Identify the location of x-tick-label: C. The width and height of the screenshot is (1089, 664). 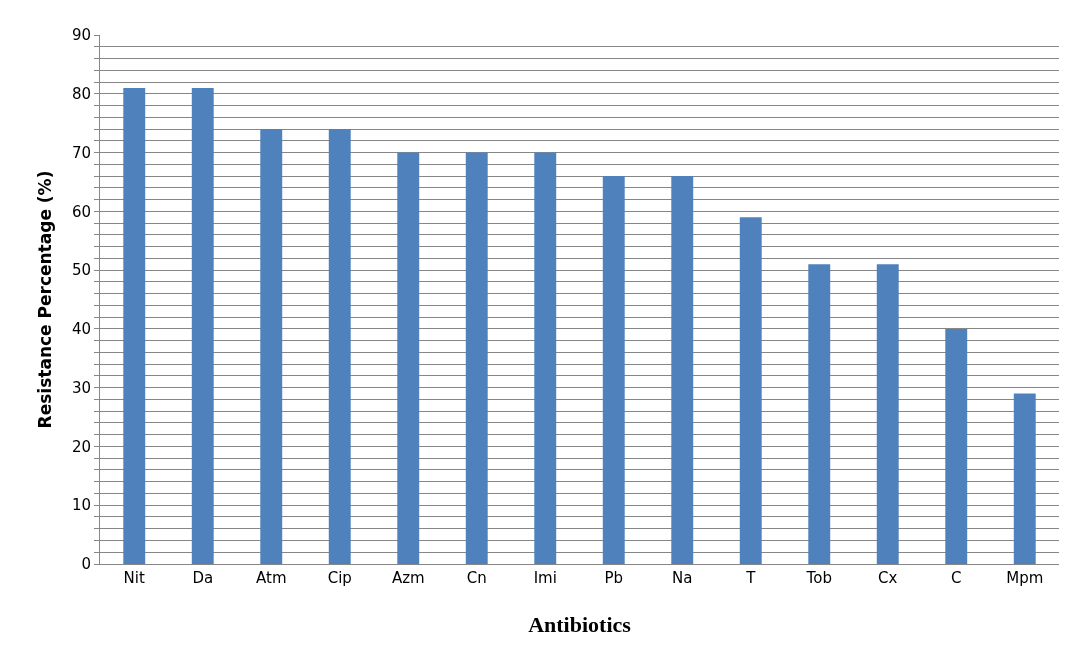
(956, 578).